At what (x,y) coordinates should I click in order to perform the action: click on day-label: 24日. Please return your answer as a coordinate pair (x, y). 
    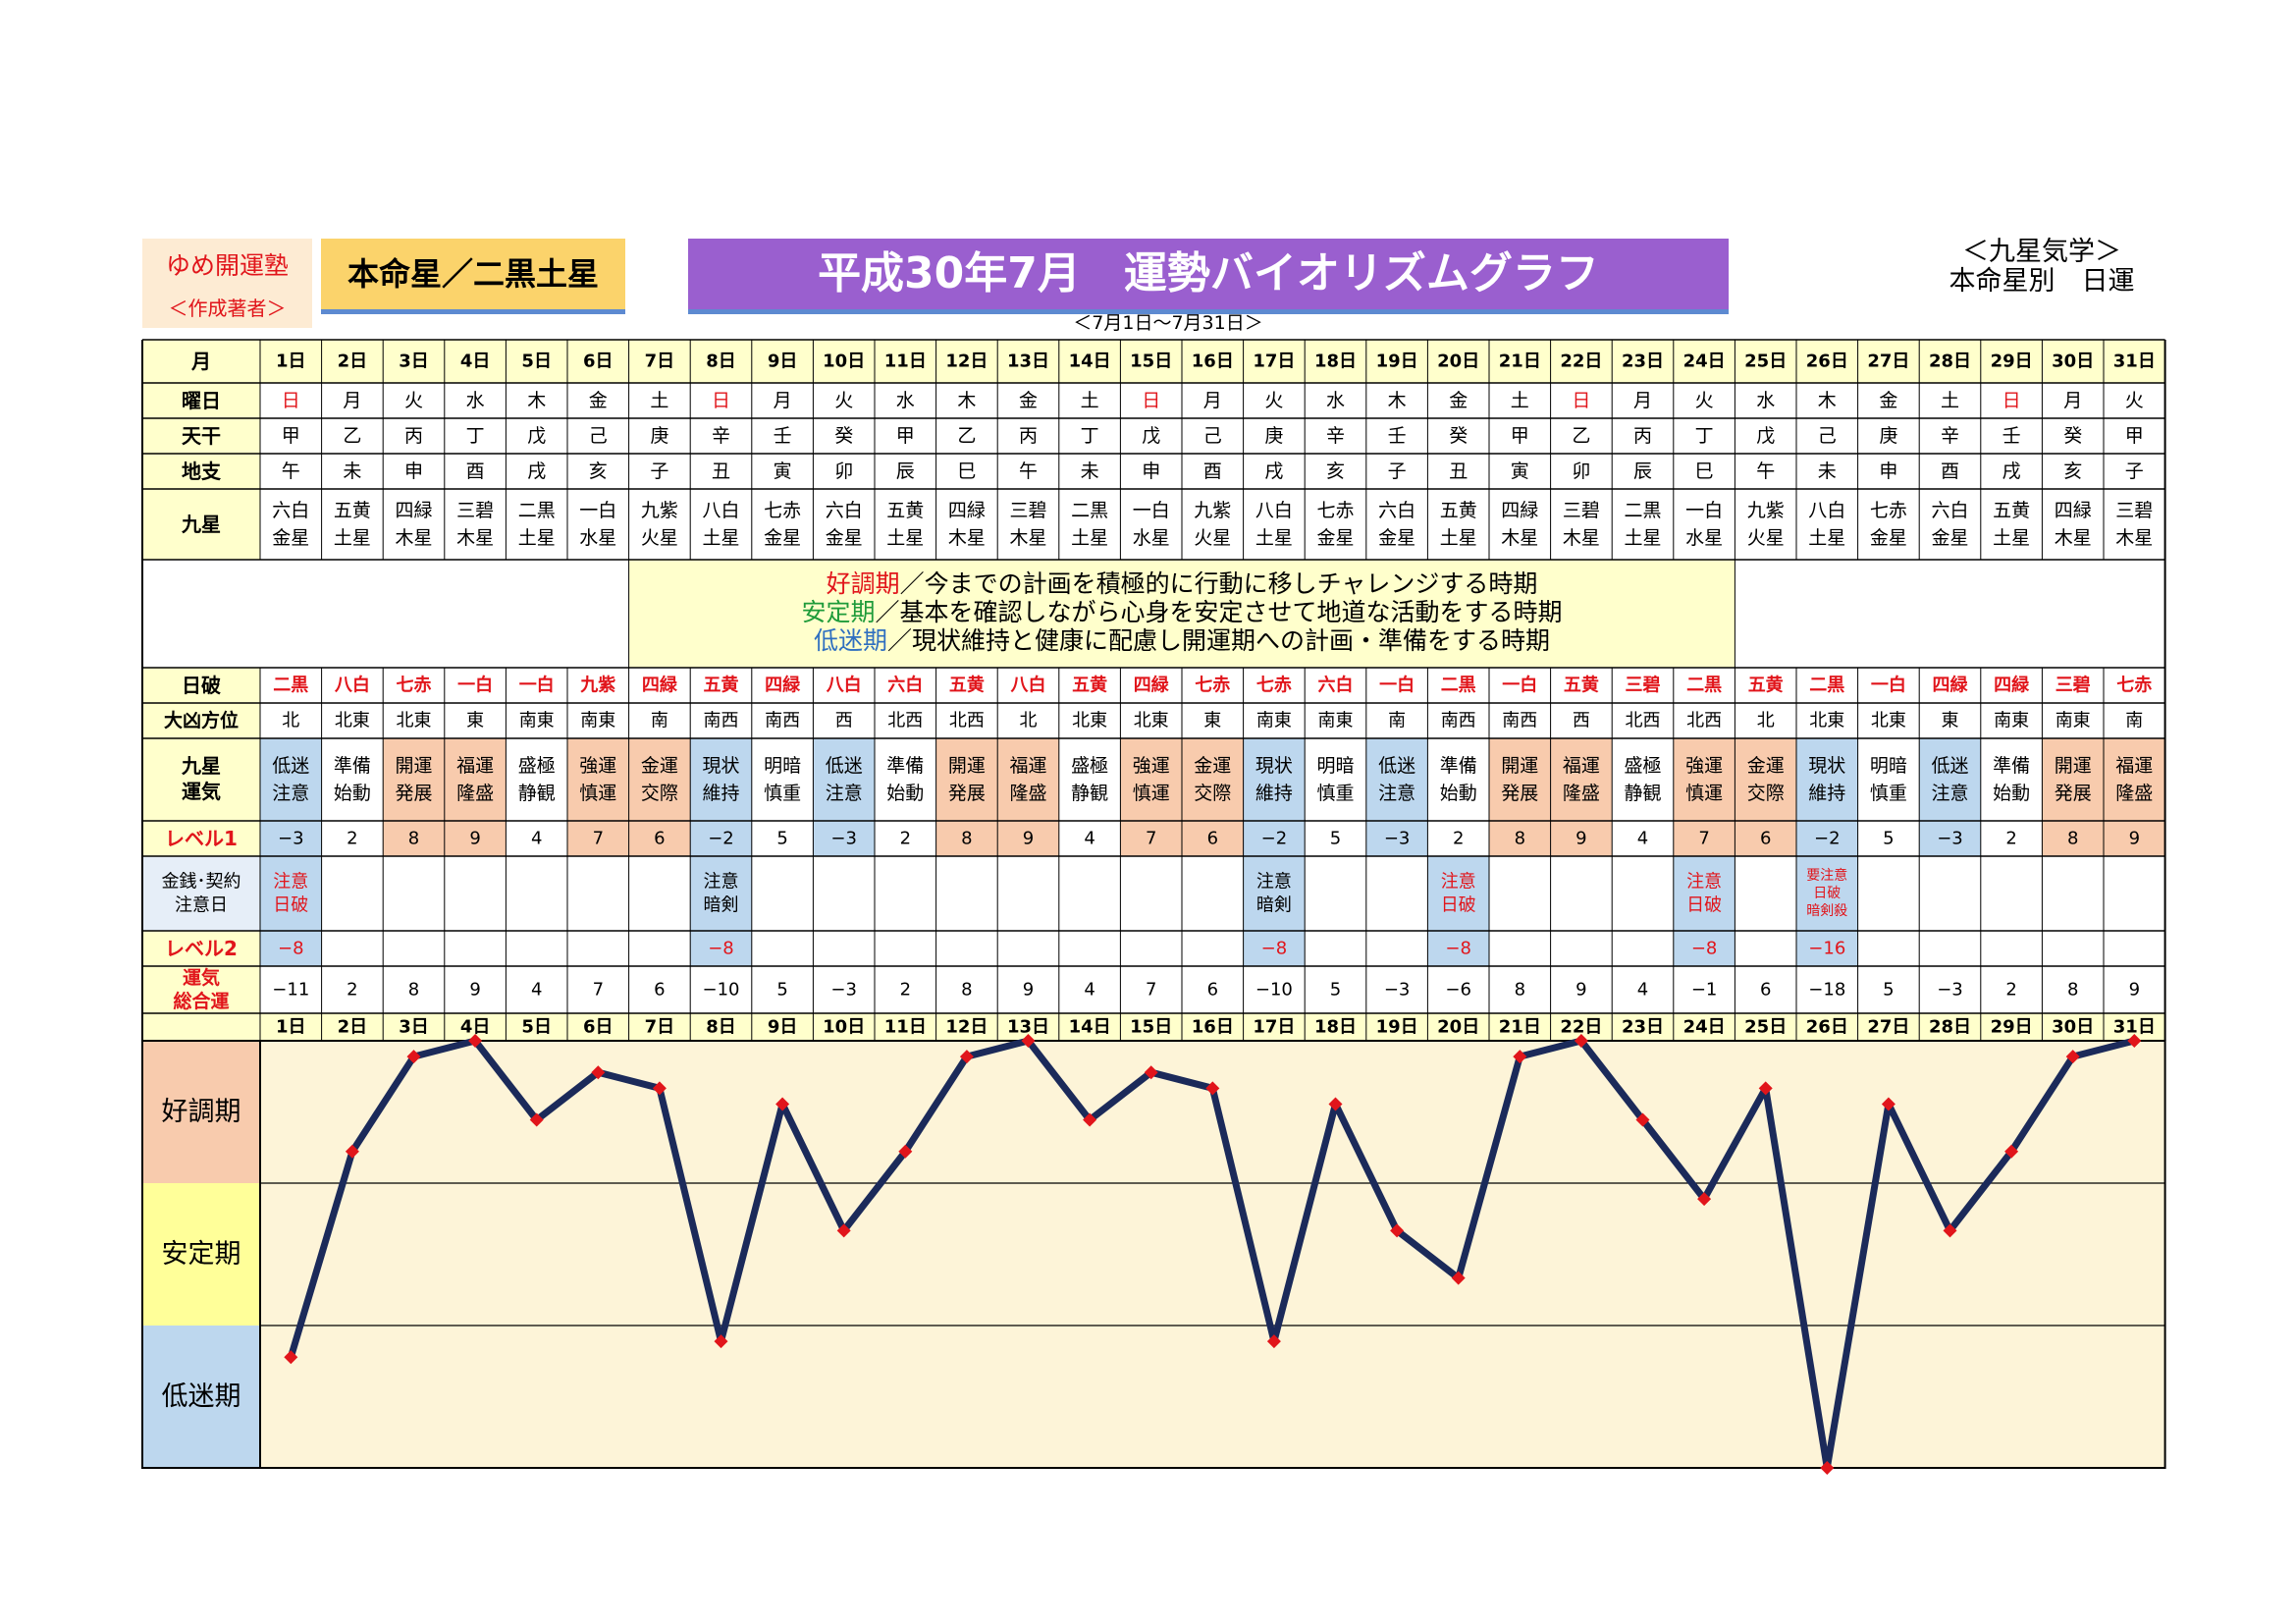
    Looking at the image, I should click on (1704, 362).